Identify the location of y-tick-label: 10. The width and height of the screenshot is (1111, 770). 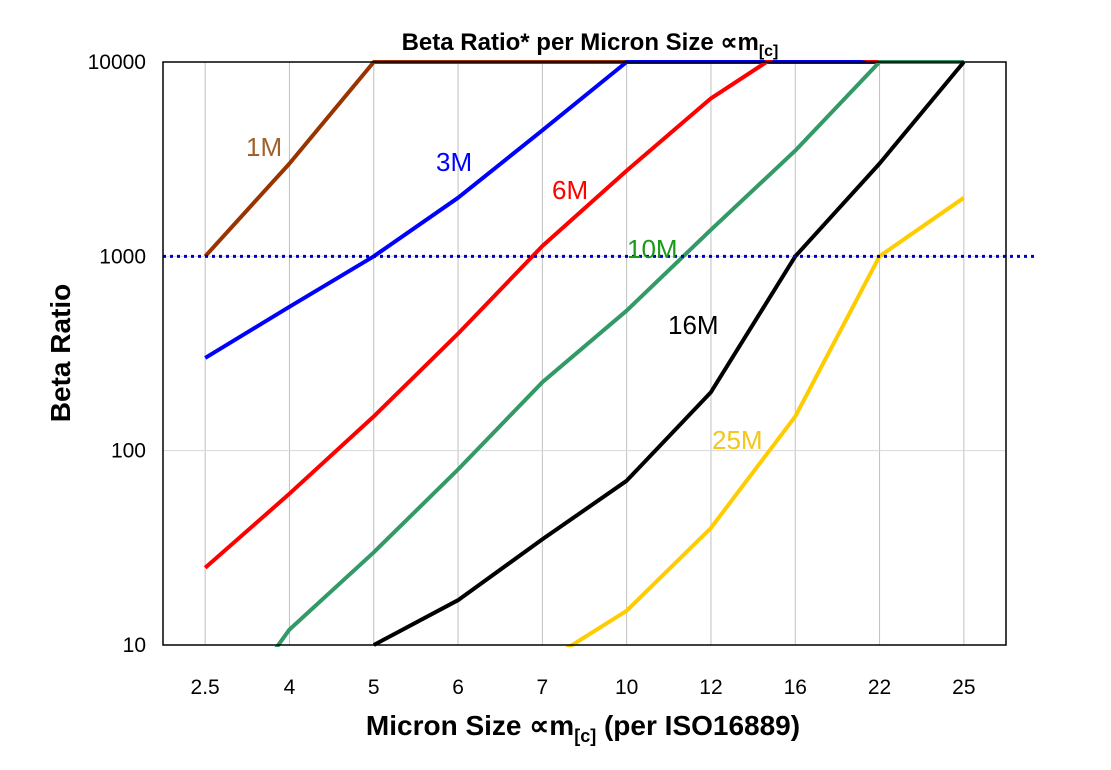
(134, 645).